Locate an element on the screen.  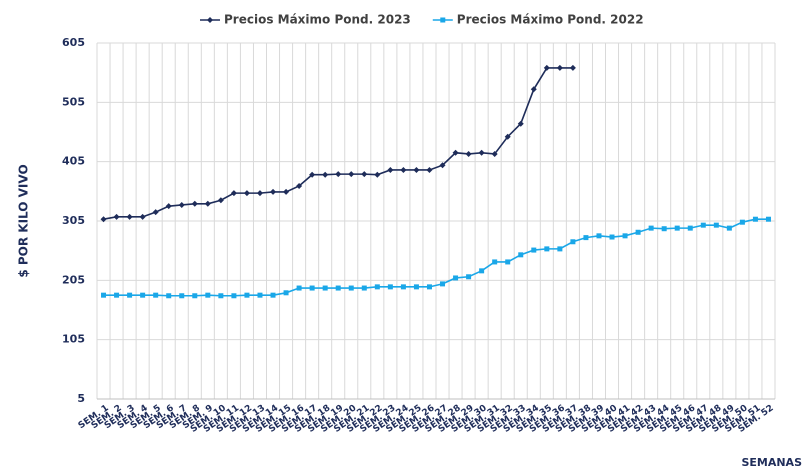
y-tick-label: 5 is located at coordinates (81, 398).